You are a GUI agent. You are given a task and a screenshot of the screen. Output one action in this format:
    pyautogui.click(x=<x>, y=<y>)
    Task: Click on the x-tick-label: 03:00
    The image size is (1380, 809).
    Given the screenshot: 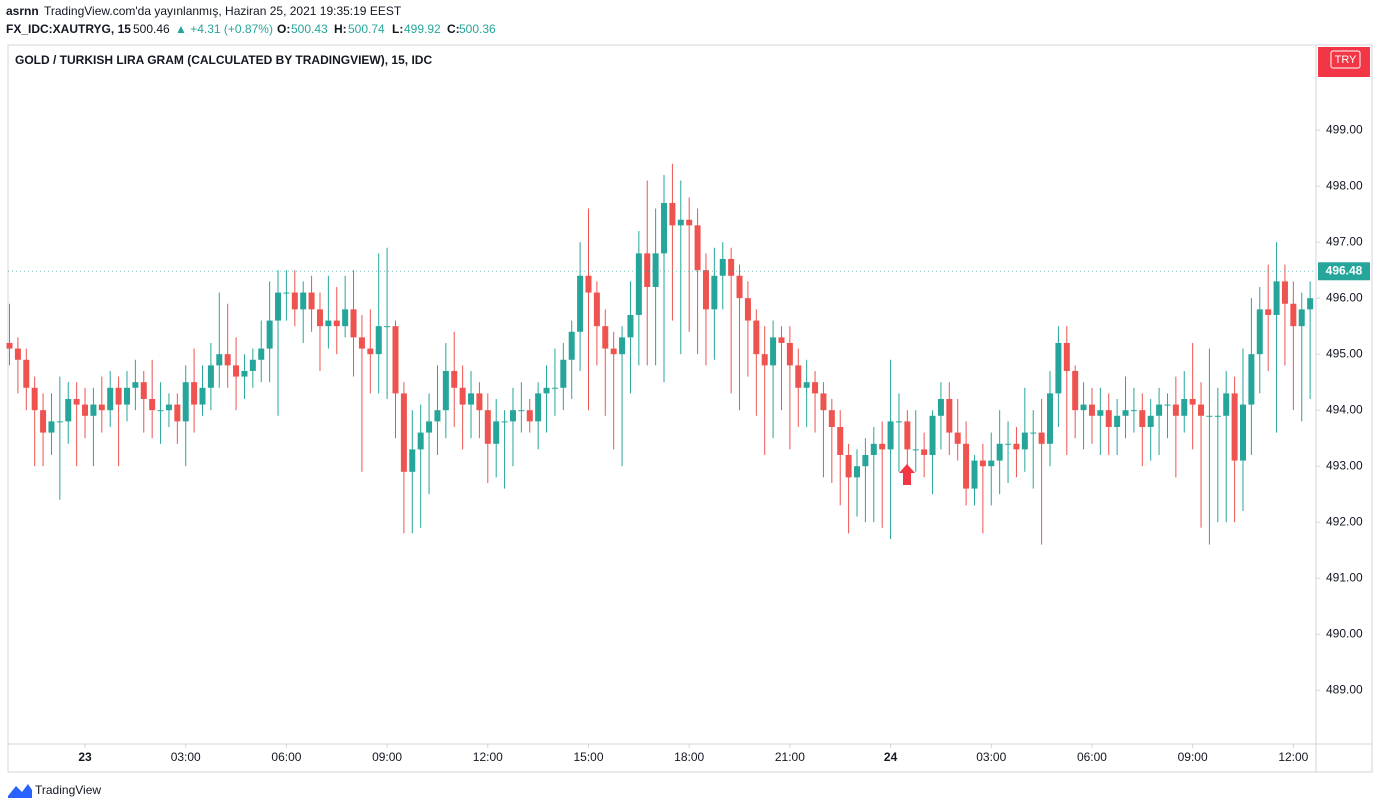 What is the action you would take?
    pyautogui.click(x=991, y=757)
    